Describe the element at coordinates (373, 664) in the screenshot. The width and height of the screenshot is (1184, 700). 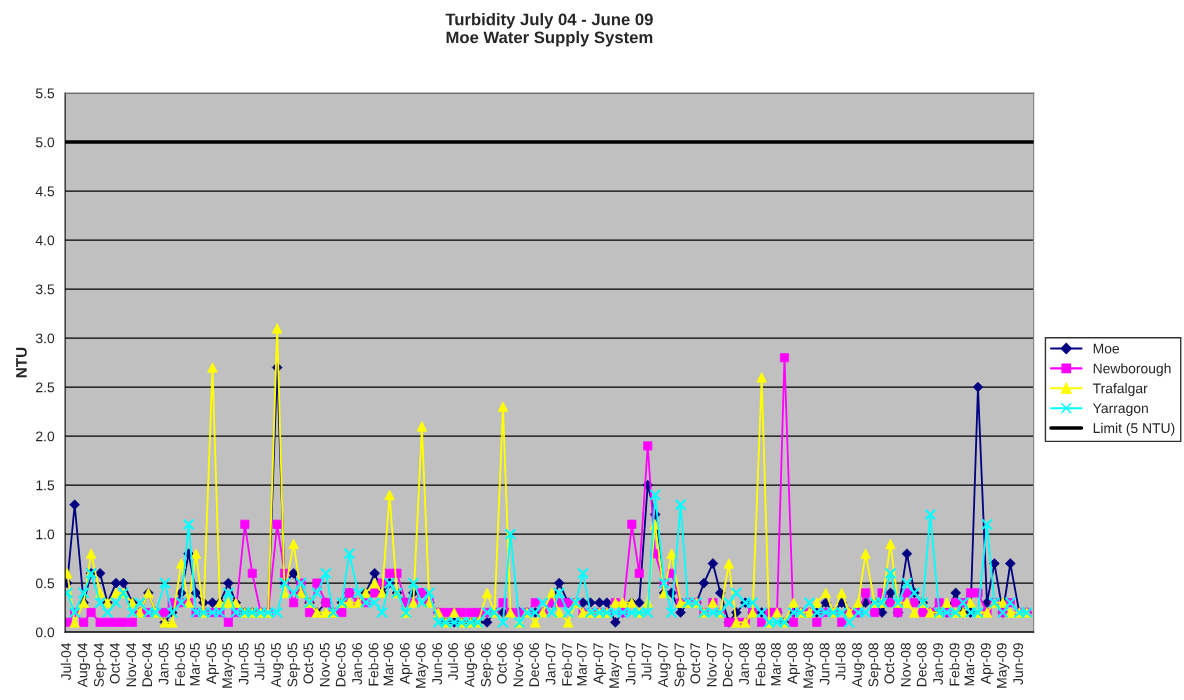
I see `x-tick-label: Feb-06` at that location.